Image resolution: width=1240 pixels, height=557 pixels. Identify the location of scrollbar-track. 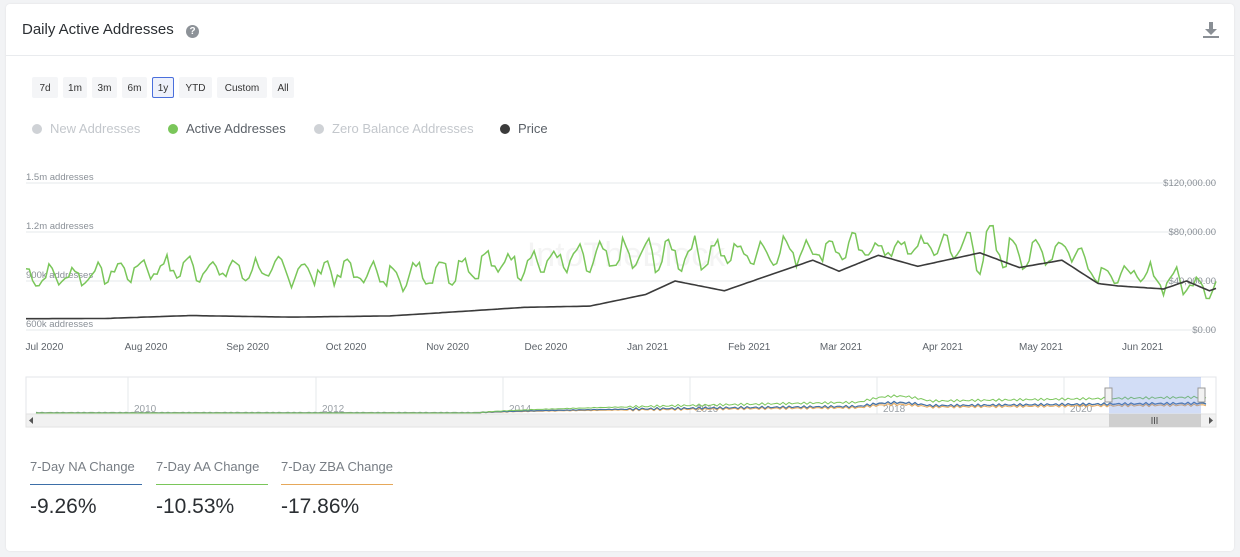
(621, 420).